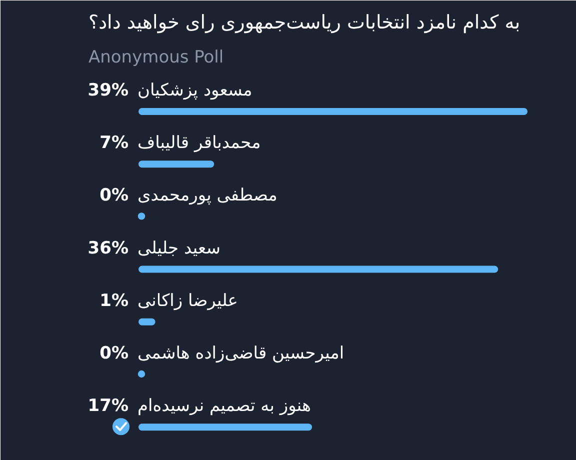 The width and height of the screenshot is (576, 460). What do you see at coordinates (188, 300) in the screenshot?
I see `y-tick-label: علیرضا زاکانی` at bounding box center [188, 300].